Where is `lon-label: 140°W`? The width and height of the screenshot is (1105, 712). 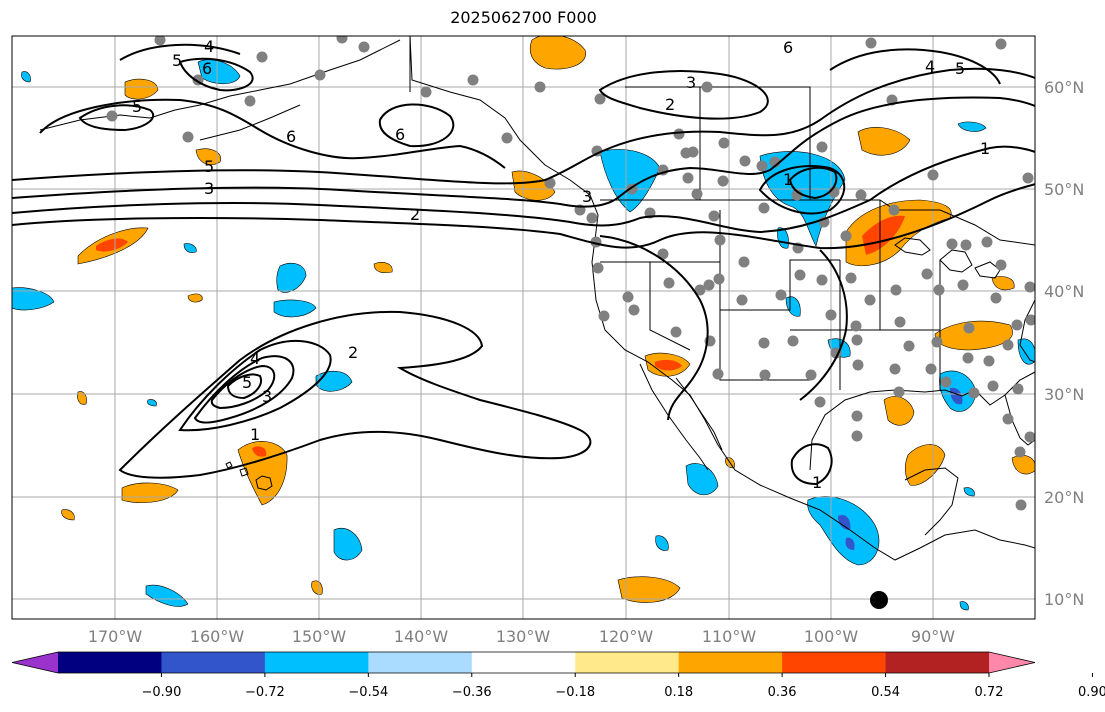 lon-label: 140°W is located at coordinates (421, 636).